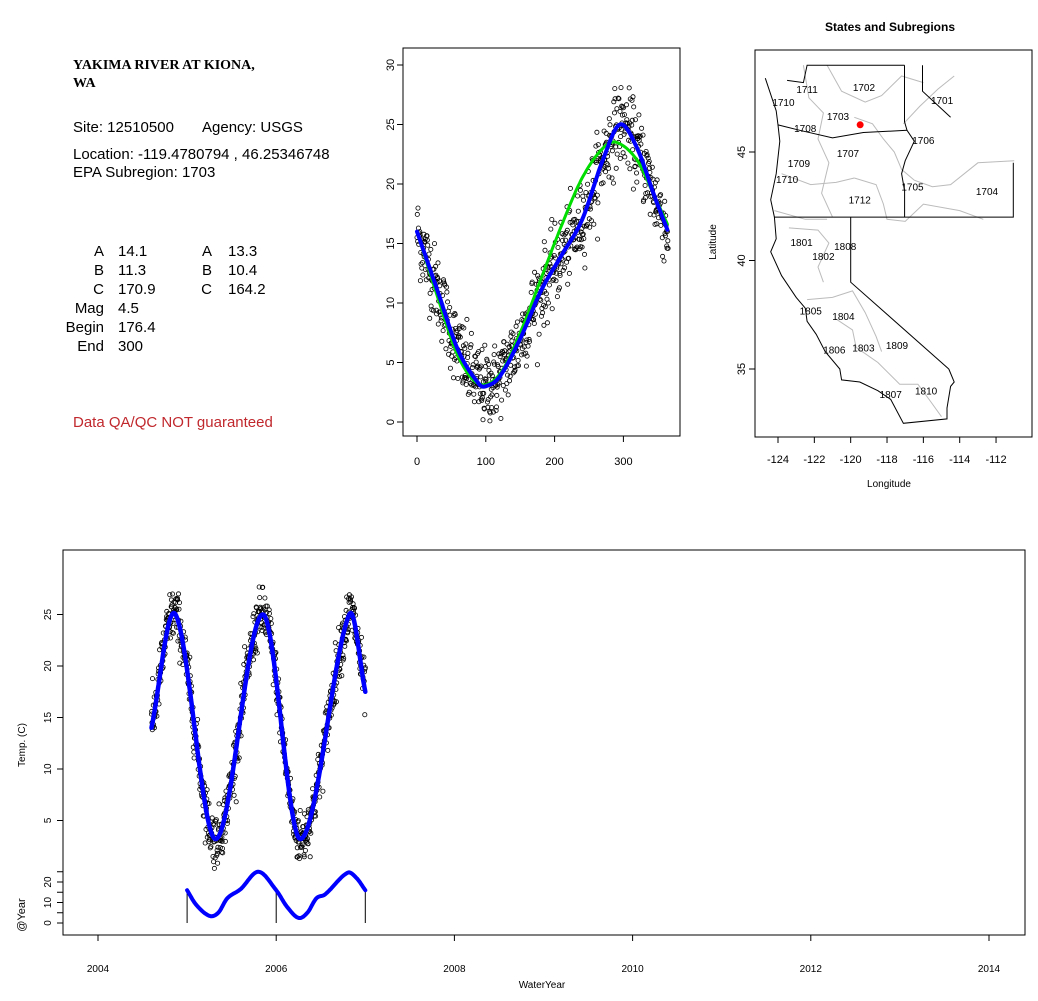 This screenshot has width=1038, height=1001. I want to click on subregion-label: 1708, so click(805, 129).